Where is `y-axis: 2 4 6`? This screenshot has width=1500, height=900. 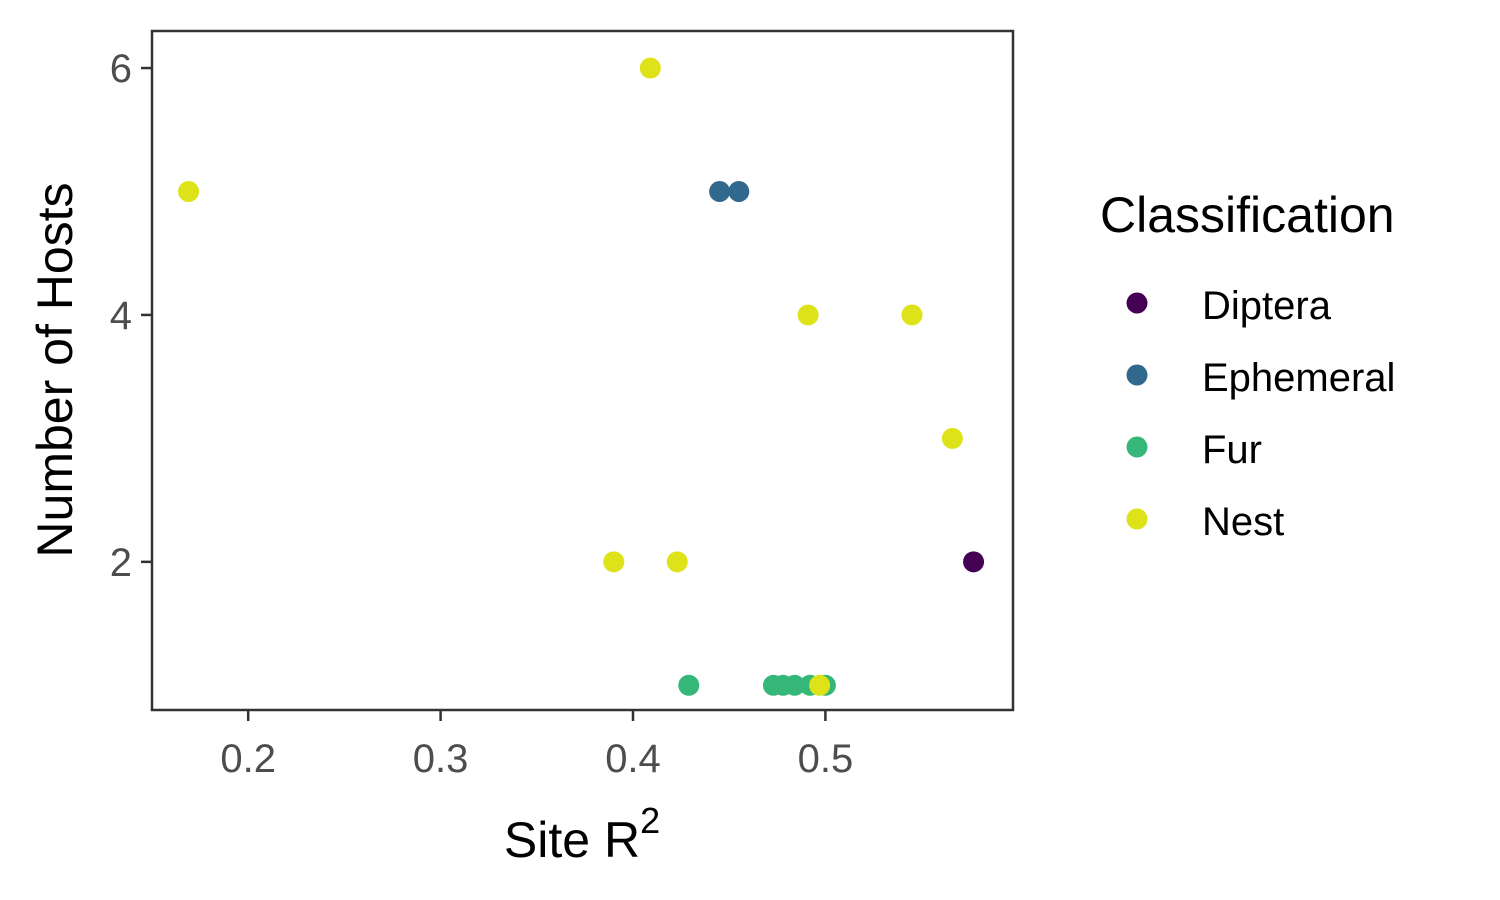 y-axis: 2 4 6 is located at coordinates (131, 316).